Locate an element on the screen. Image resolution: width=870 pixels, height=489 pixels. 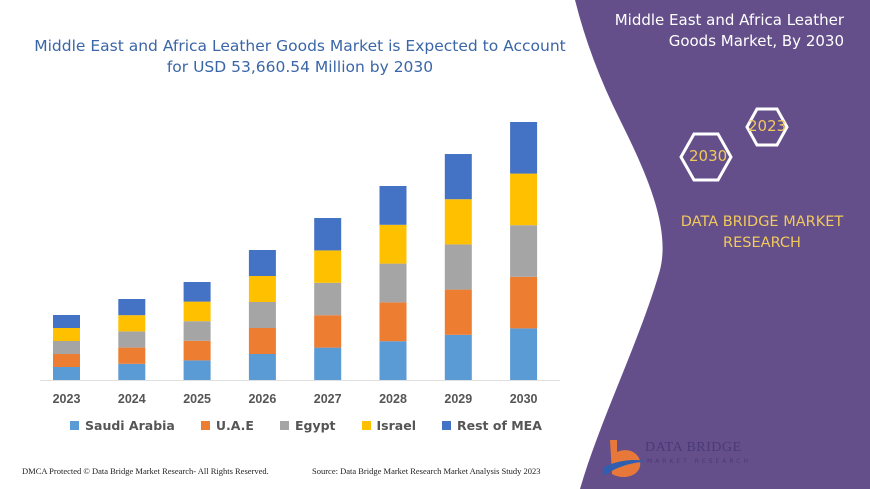
bar-segment-2027-israel is located at coordinates (328, 266).